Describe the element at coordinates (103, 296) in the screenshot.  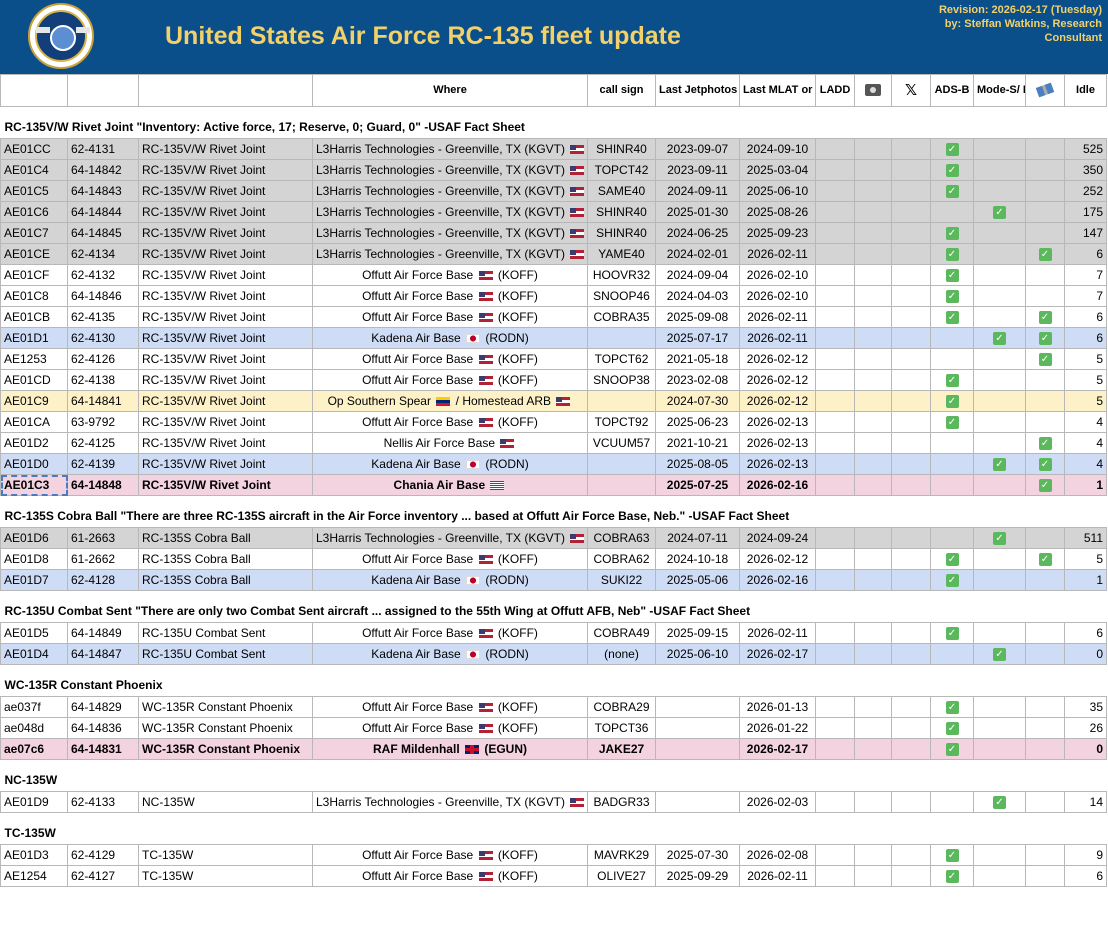
I see `serial-cell: 64-14846` at that location.